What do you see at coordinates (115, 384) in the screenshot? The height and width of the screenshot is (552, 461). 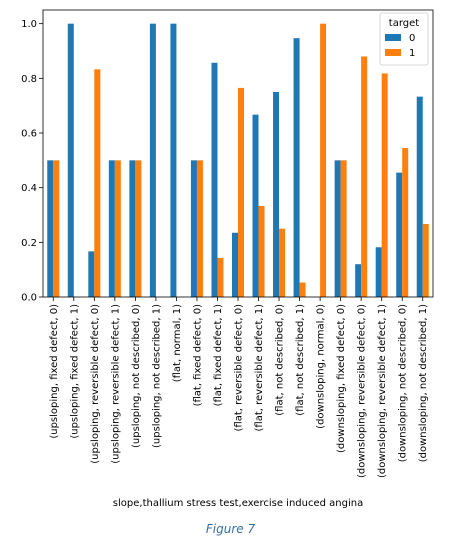 I see `x-tick-label: (upsloping, reversible defect, 1)` at bounding box center [115, 384].